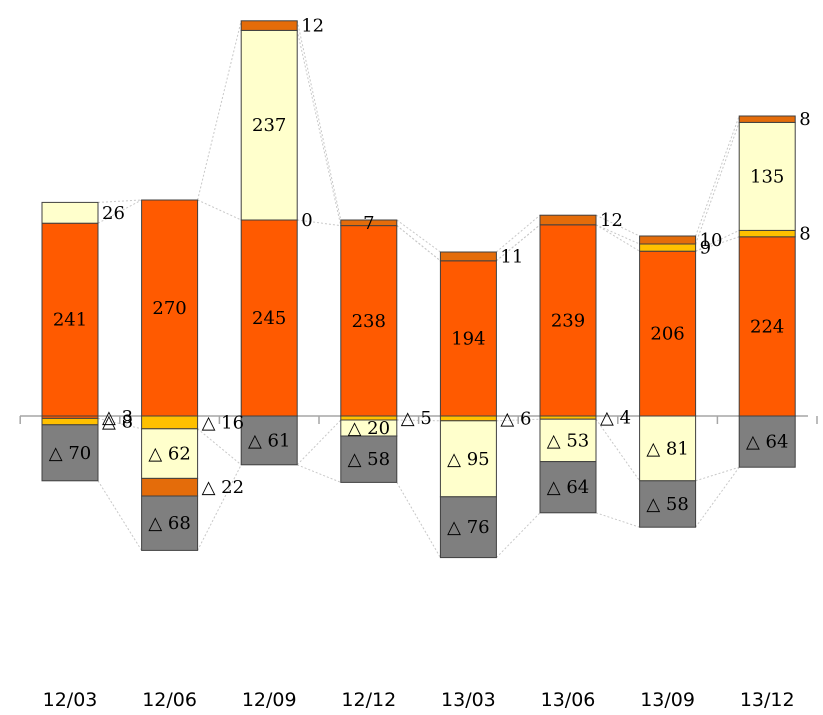  I want to click on data-label: 237, so click(269, 125).